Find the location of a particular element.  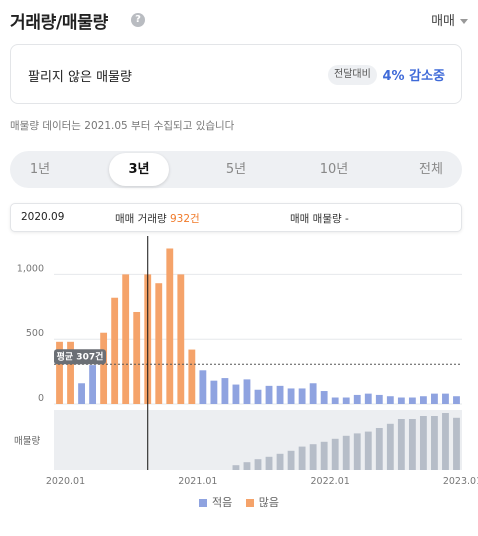

average-label: 평균 307건 is located at coordinates (80, 357).